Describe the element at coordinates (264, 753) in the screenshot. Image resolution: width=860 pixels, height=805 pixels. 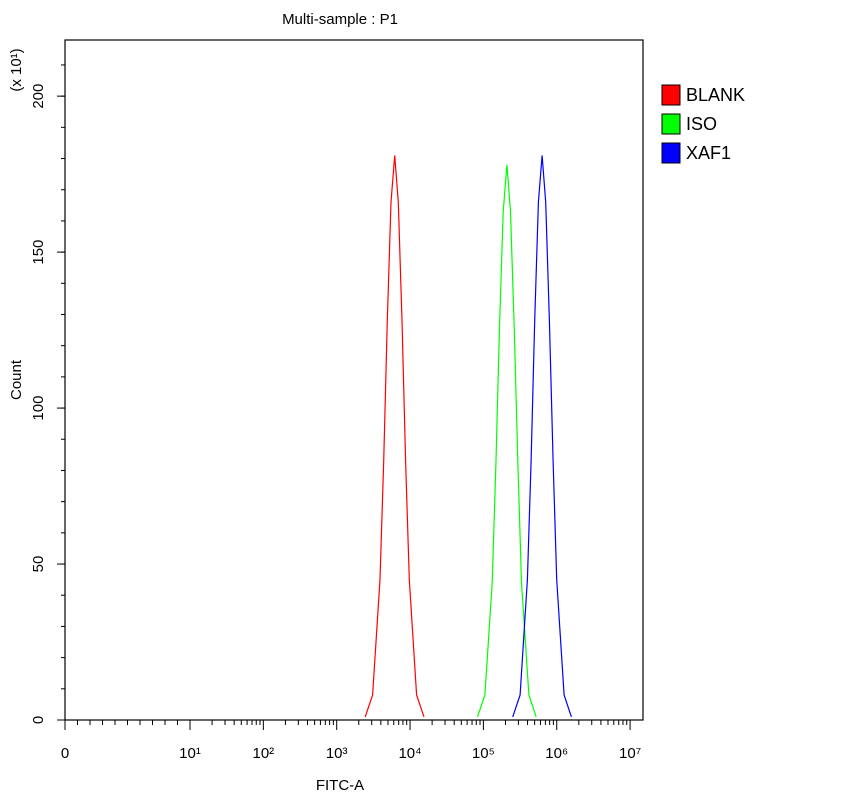
I see `x-tick-label: 10²` at that location.